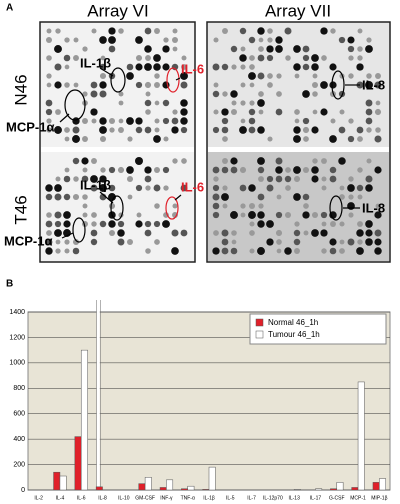 The width and height of the screenshot is (400, 504). Describe the element at coordinates (273, 498) in the screenshot. I see `x-tick-label: IL-12p70` at that location.